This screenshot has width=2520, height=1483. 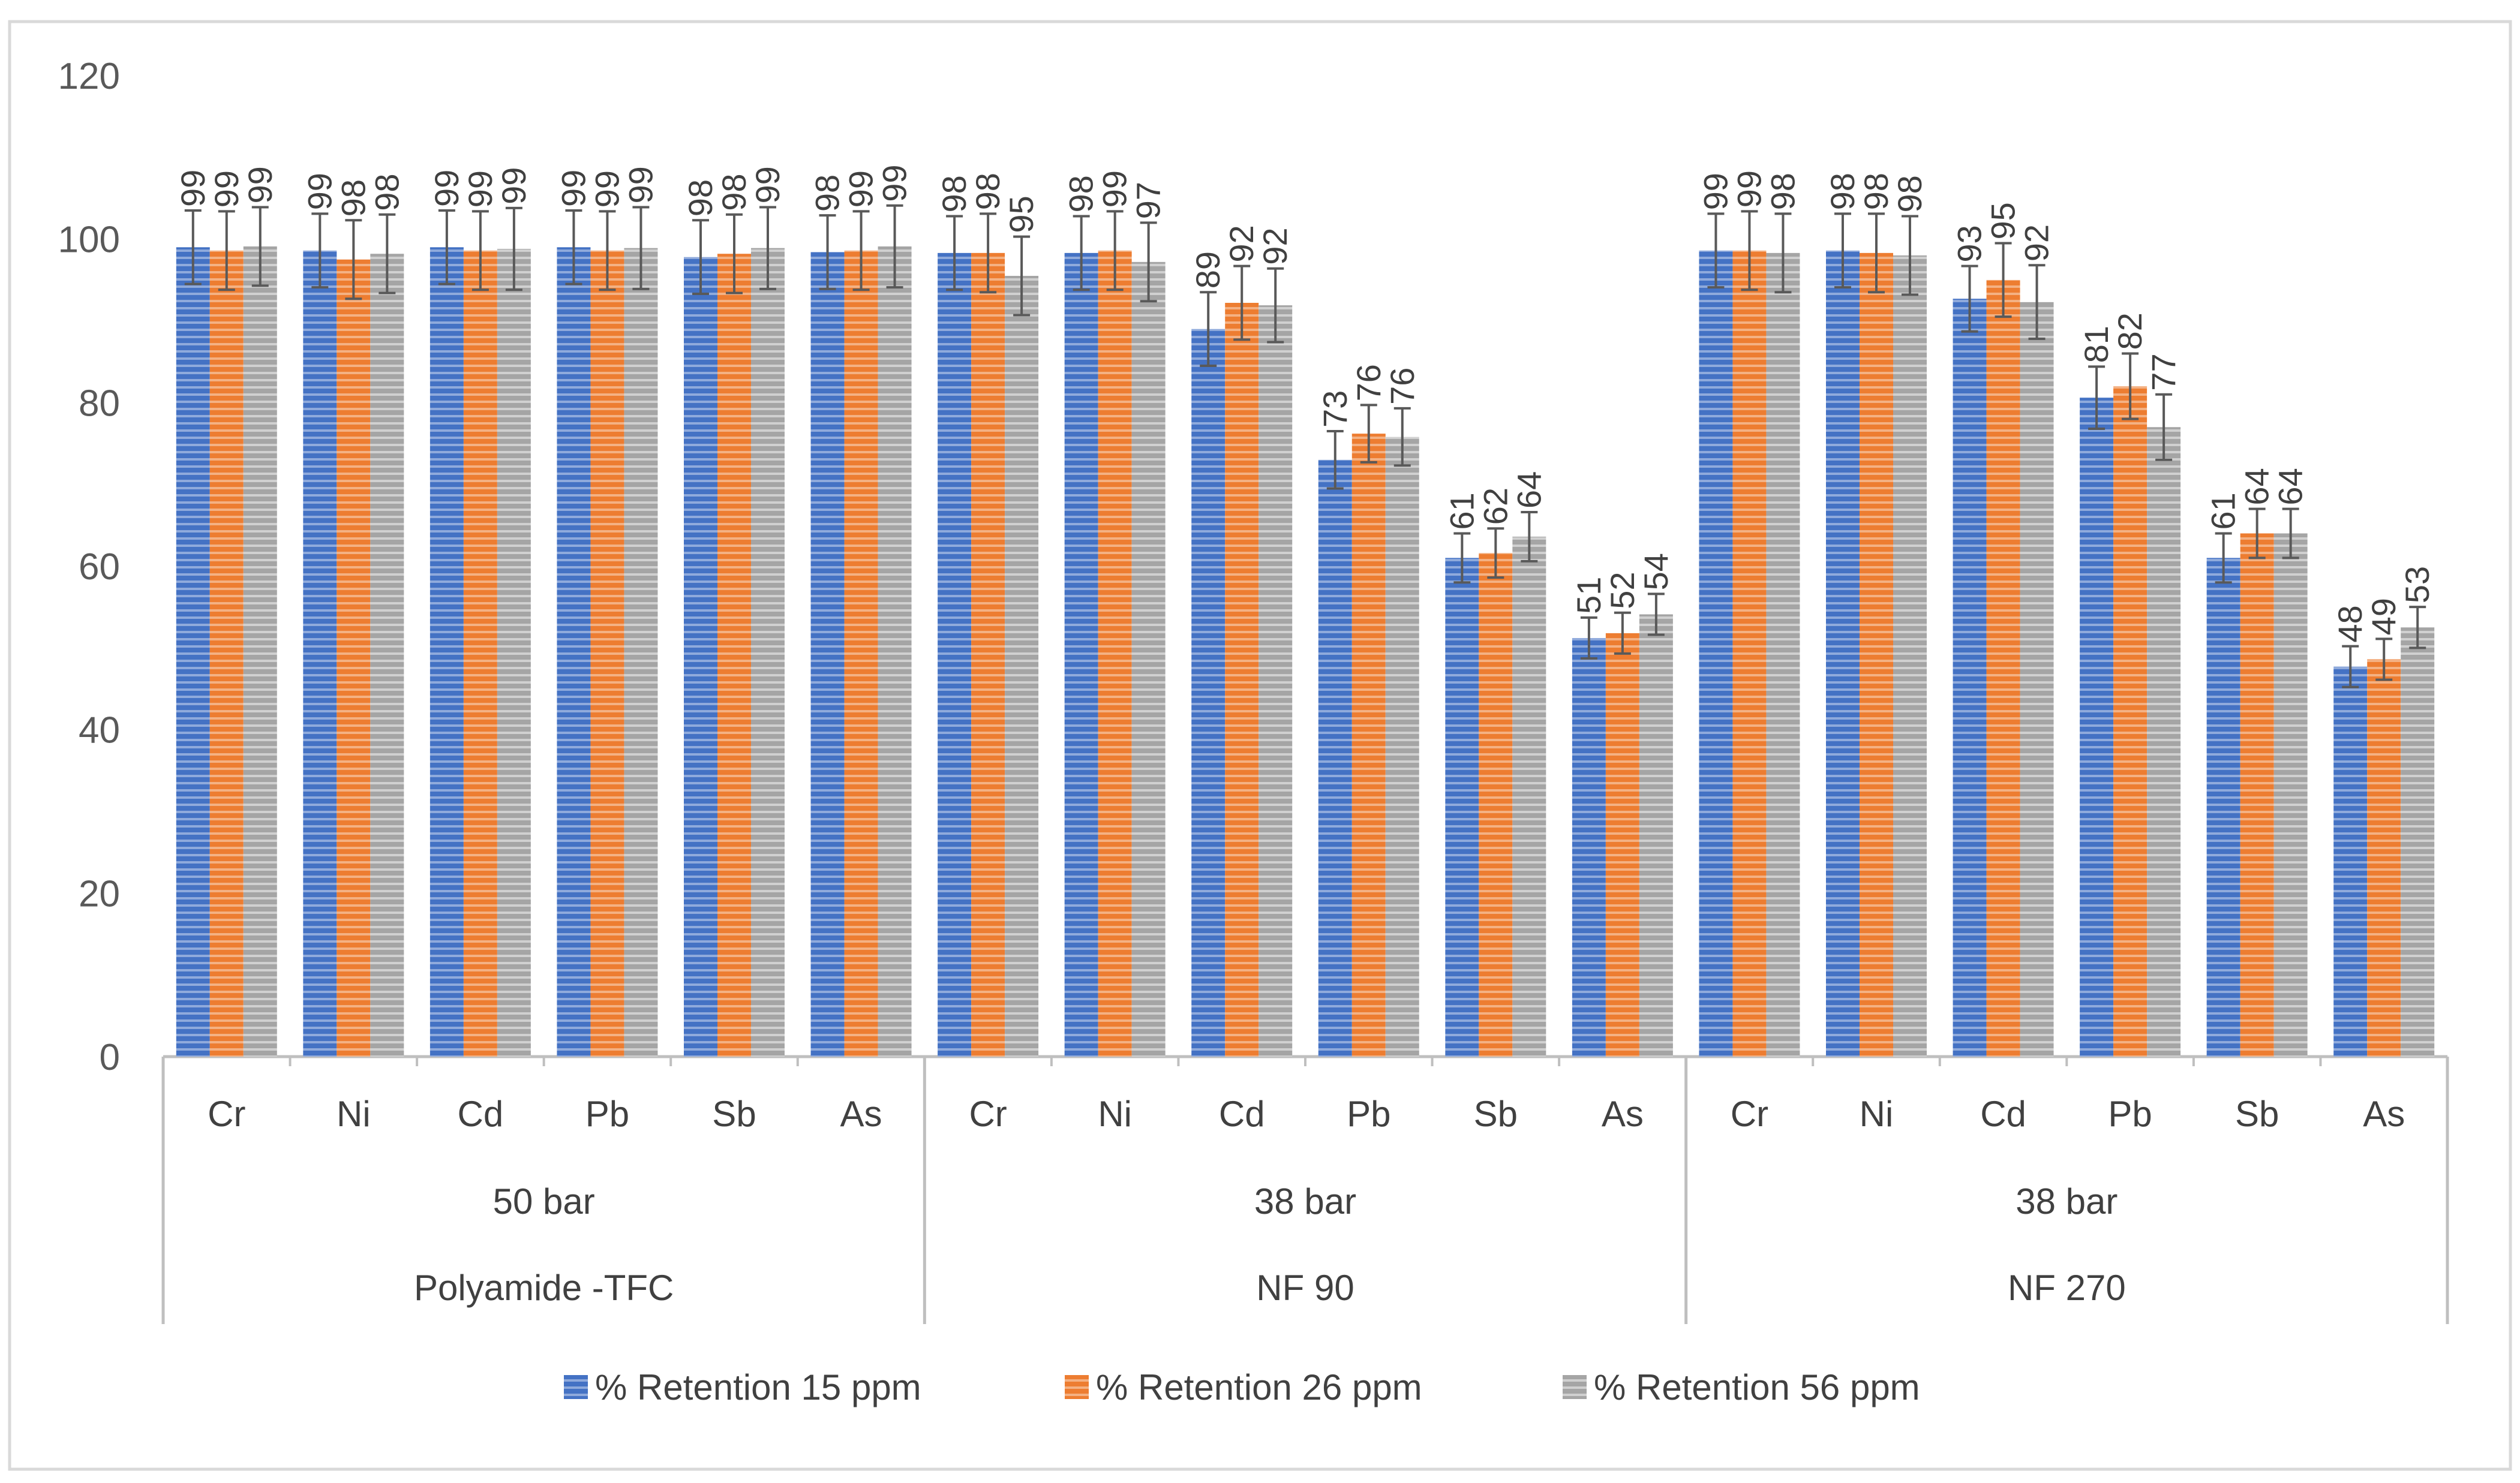 What do you see at coordinates (1589, 595) in the screenshot?
I see `data-label: 51` at bounding box center [1589, 595].